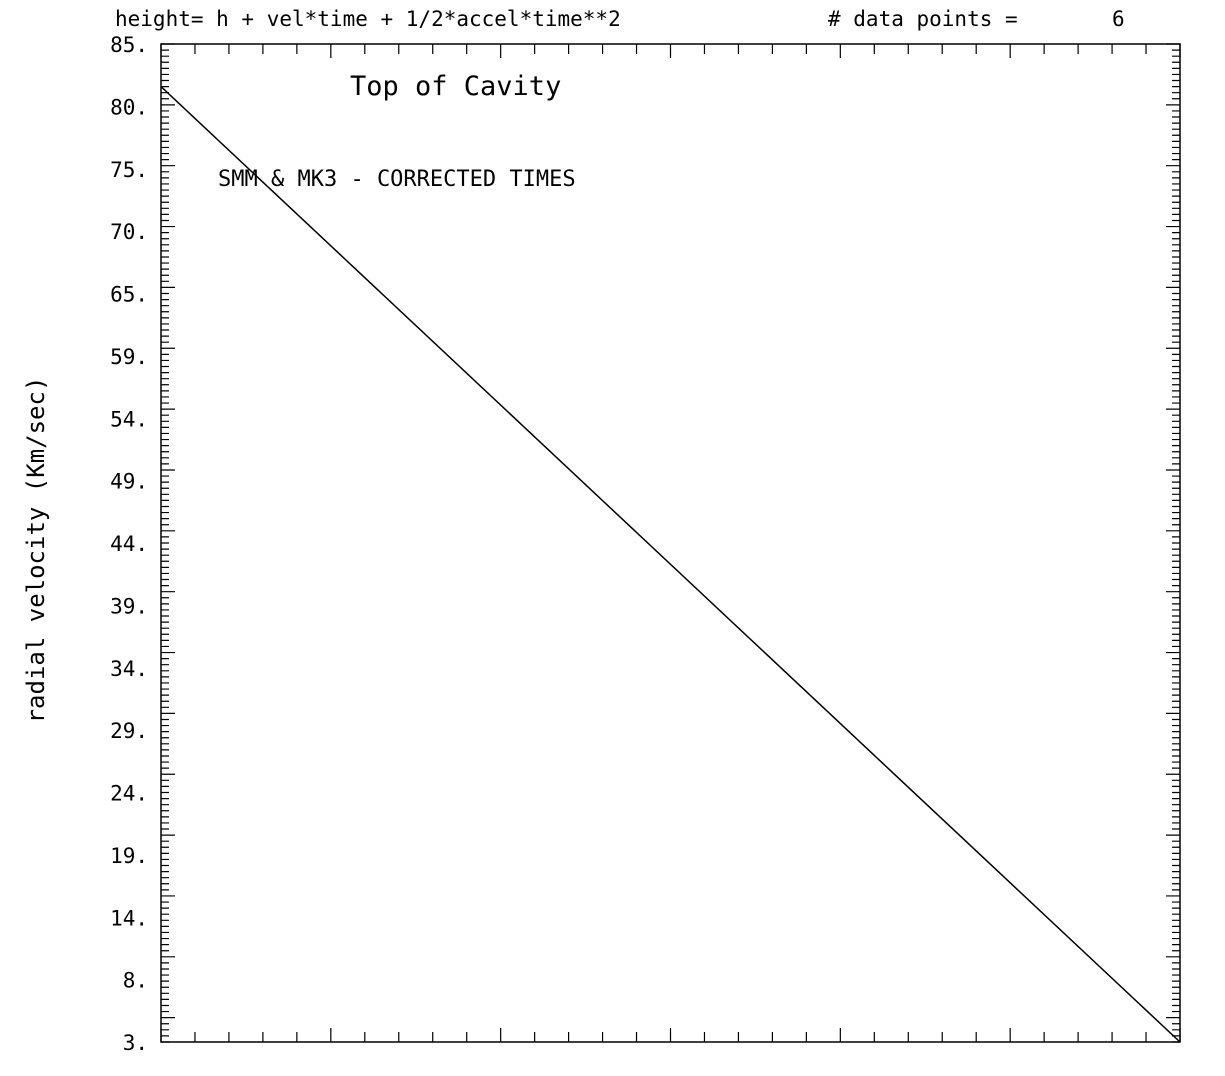  I want to click on chart-subtitle: SMM & MK3 - CORRECTED TIMES, so click(397, 179).